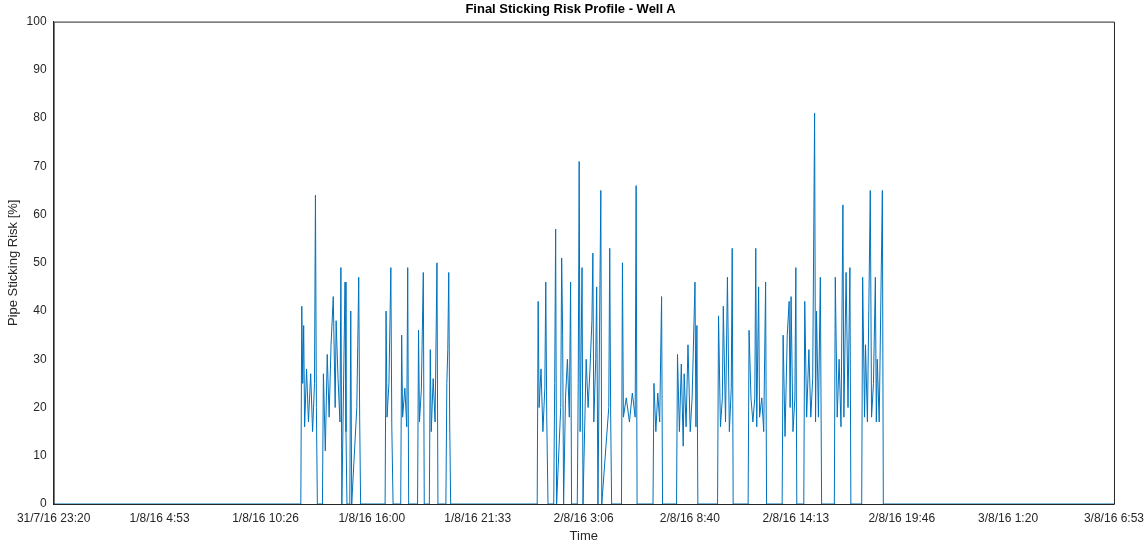 The height and width of the screenshot is (544, 1147). I want to click on x-tick-label: 1/8/16 21:33, so click(478, 517).